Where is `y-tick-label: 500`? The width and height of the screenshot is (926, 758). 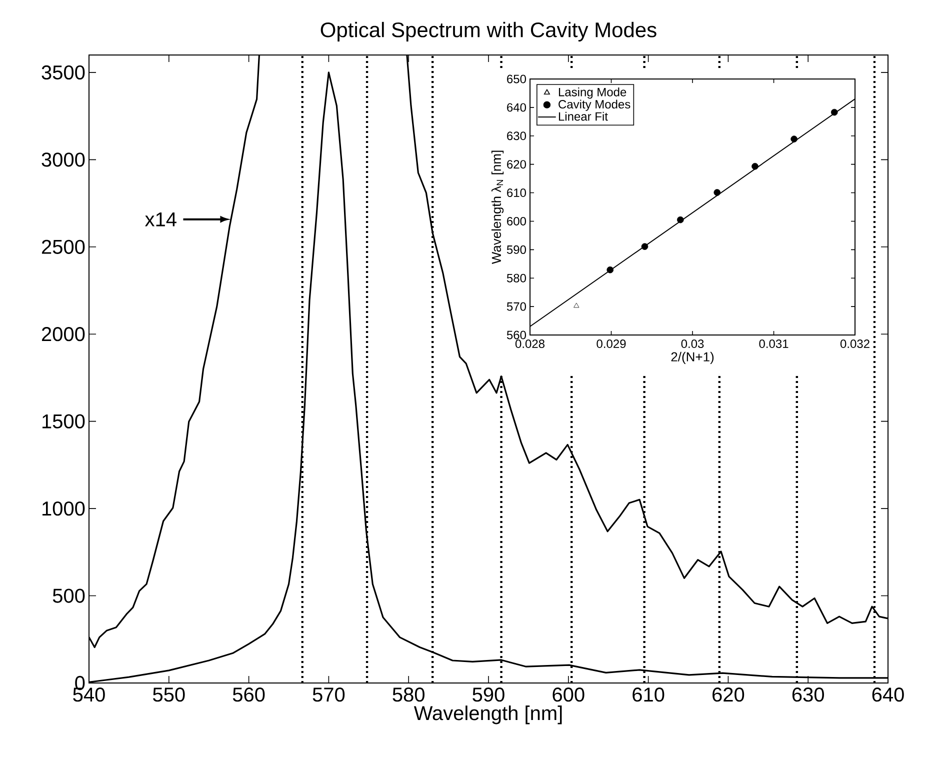
y-tick-label: 500 is located at coordinates (68, 595).